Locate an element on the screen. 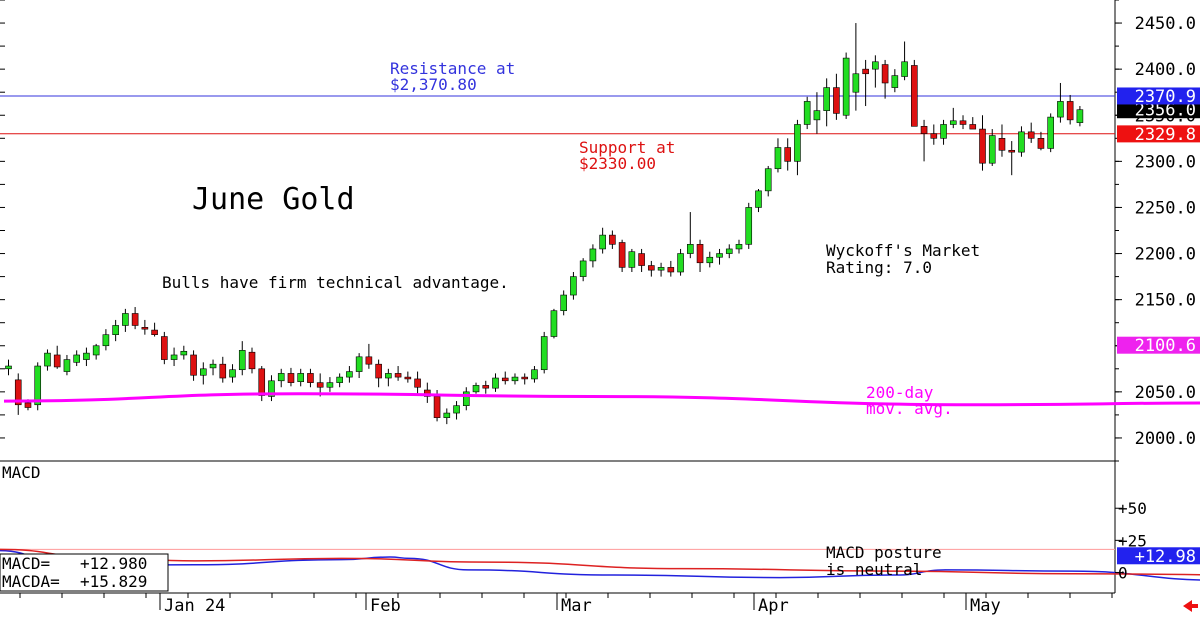 This screenshot has height=618, width=1200. support-label: Support at is located at coordinates (627, 147).